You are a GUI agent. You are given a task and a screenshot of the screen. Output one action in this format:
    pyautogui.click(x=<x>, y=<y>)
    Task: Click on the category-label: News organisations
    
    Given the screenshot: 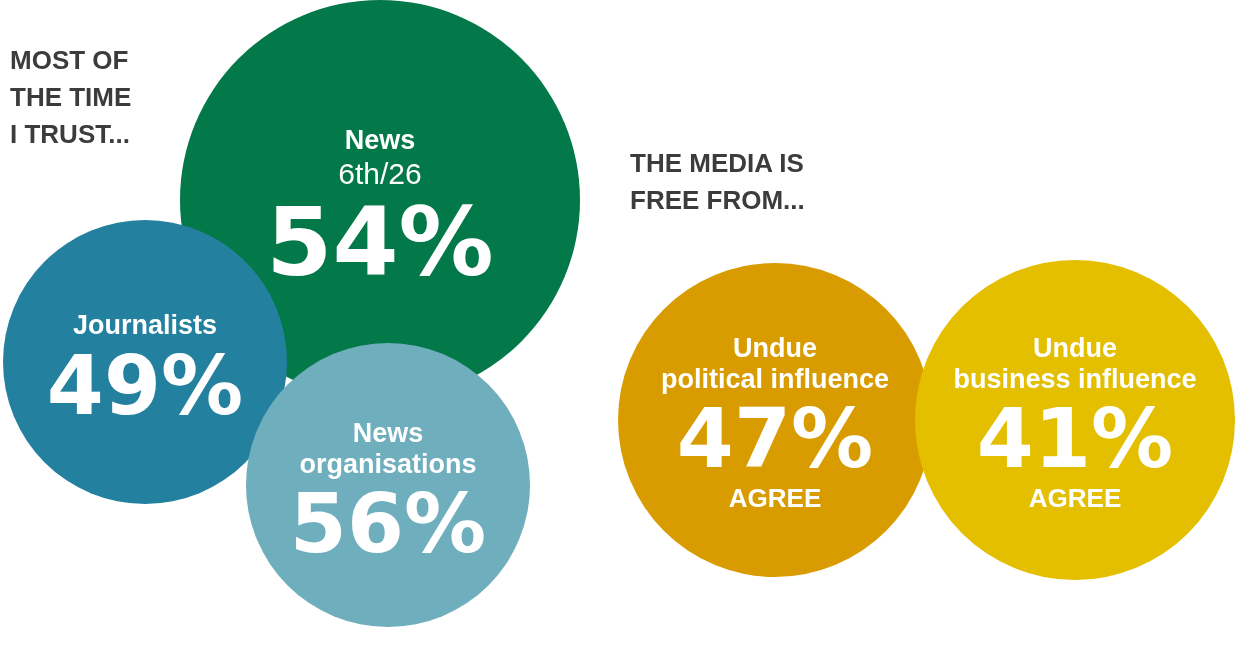 What is the action you would take?
    pyautogui.click(x=388, y=448)
    